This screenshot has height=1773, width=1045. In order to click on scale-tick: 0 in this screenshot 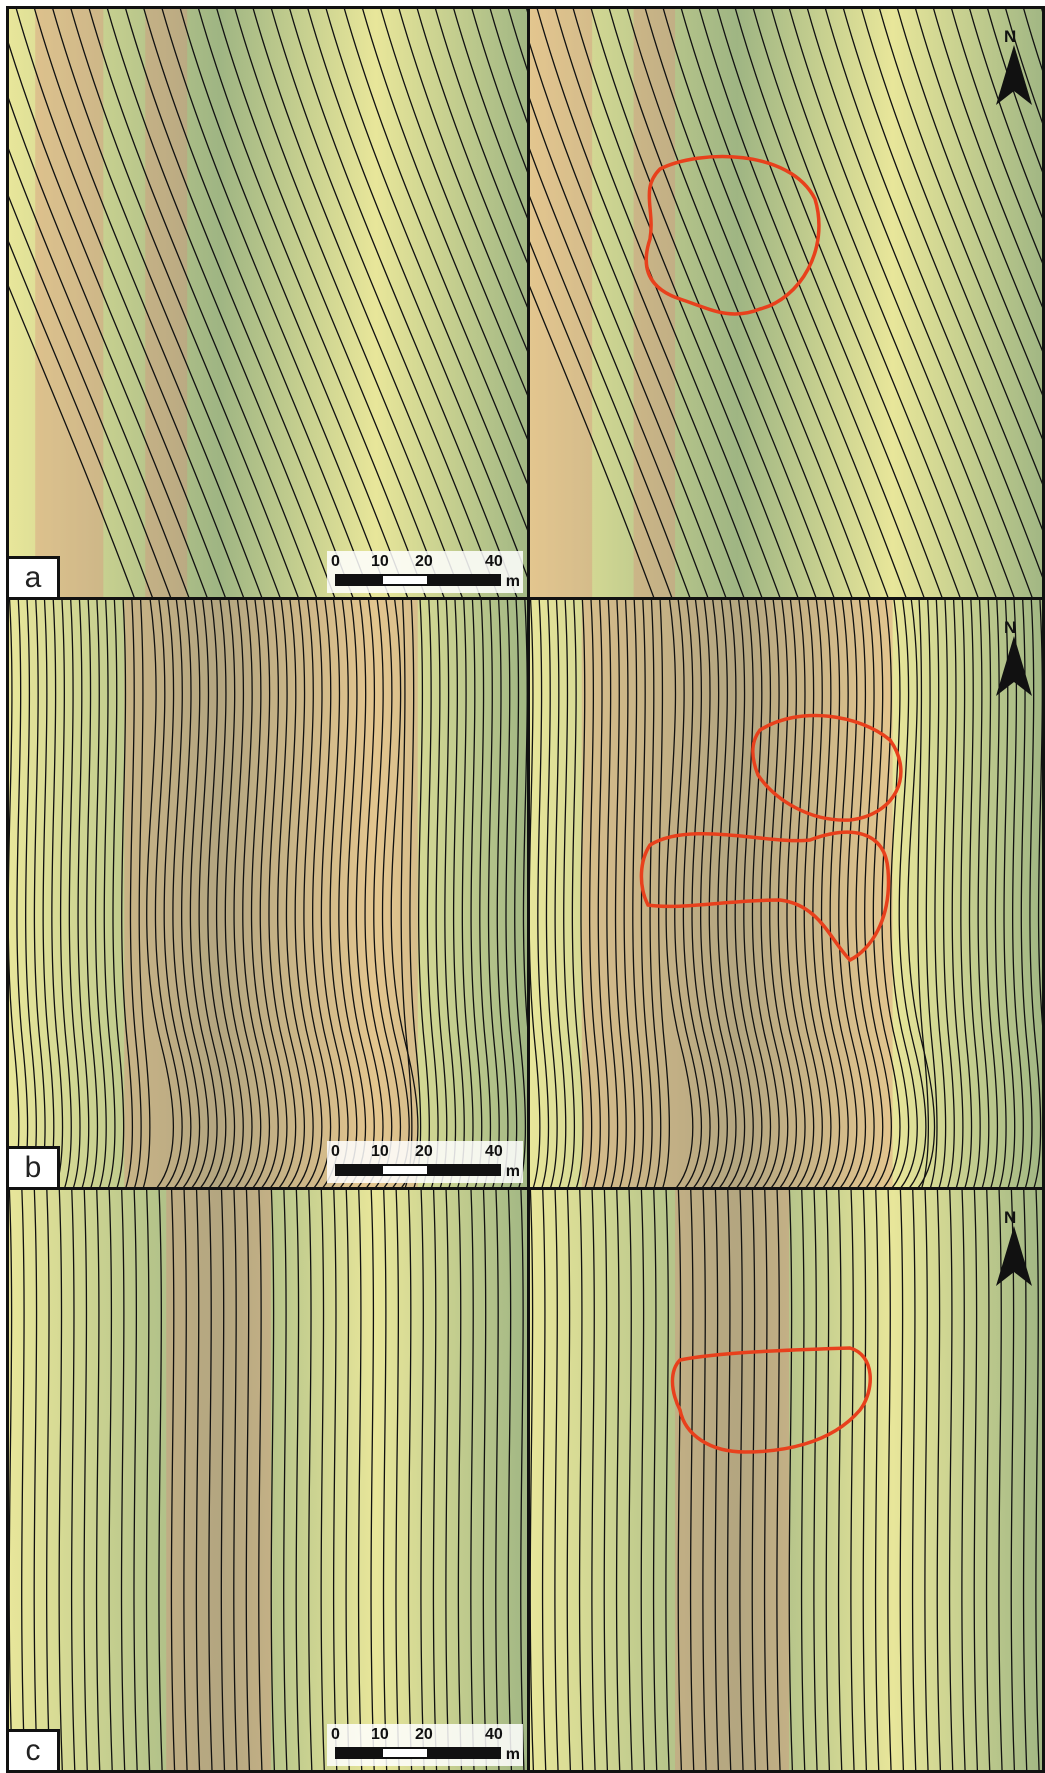, I will do `click(335, 561)`.